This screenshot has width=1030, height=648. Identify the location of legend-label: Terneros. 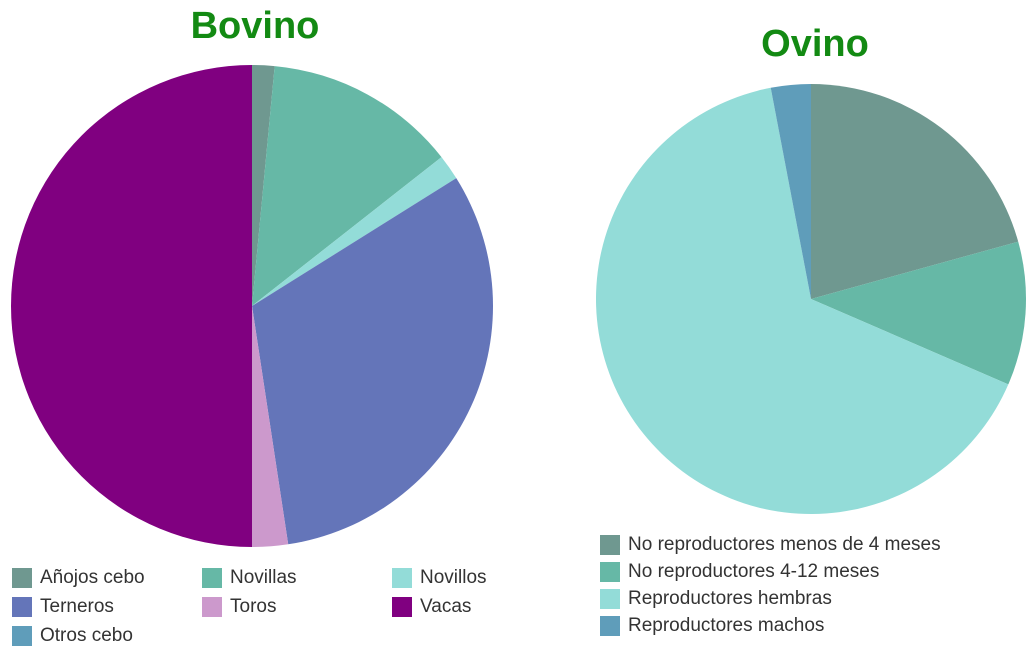
(77, 606).